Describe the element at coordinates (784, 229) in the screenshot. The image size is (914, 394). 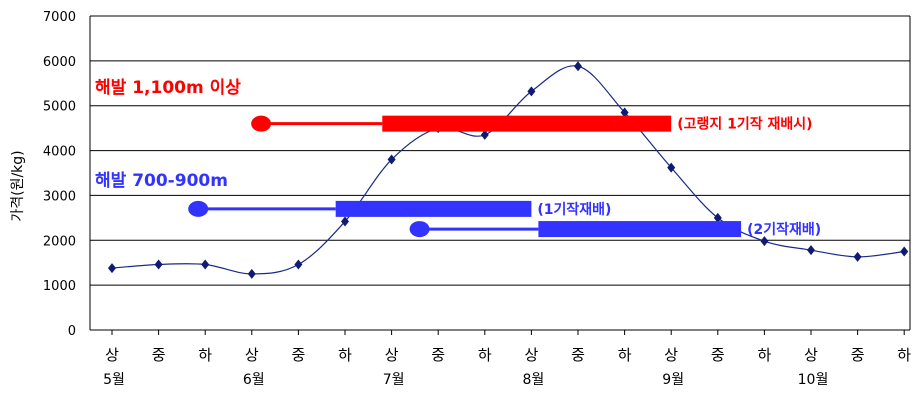
I see `range-label: (2기작재배)` at that location.